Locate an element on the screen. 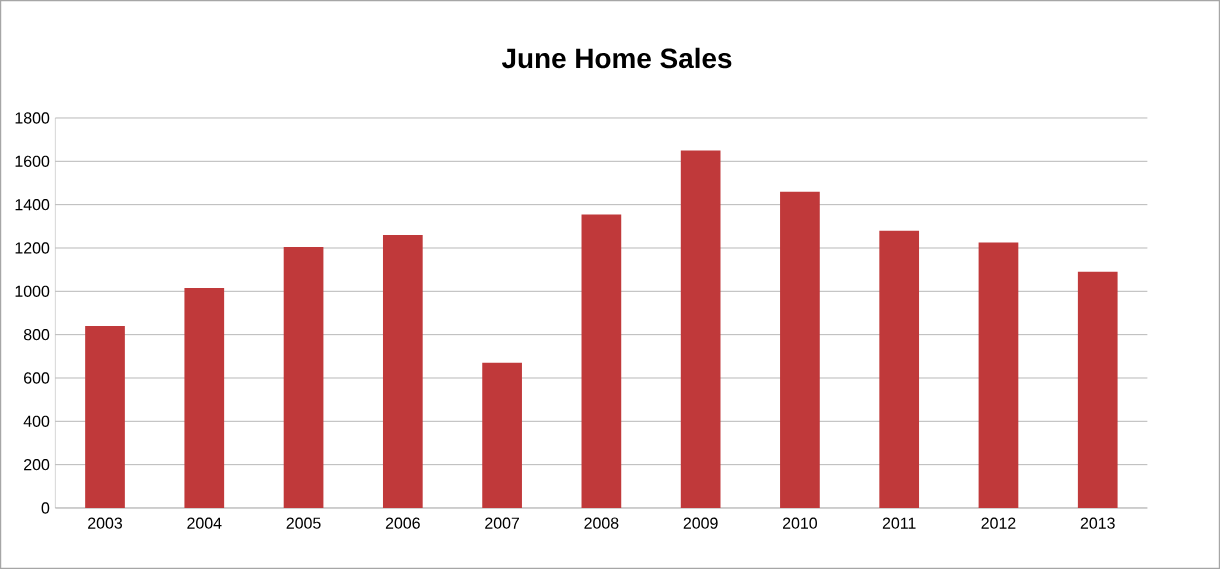  y-tick-label: 400 is located at coordinates (36, 421).